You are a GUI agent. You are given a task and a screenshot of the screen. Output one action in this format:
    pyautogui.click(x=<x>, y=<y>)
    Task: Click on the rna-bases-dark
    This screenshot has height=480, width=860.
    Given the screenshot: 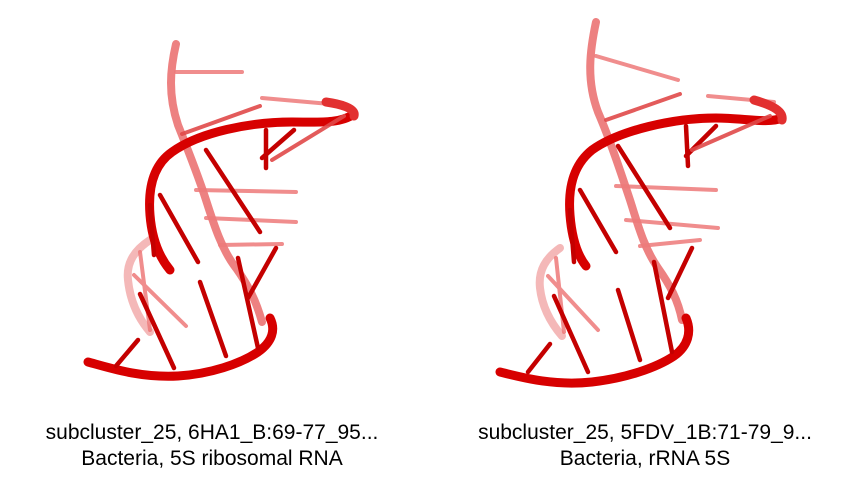 What is the action you would take?
    pyautogui.click(x=205, y=249)
    